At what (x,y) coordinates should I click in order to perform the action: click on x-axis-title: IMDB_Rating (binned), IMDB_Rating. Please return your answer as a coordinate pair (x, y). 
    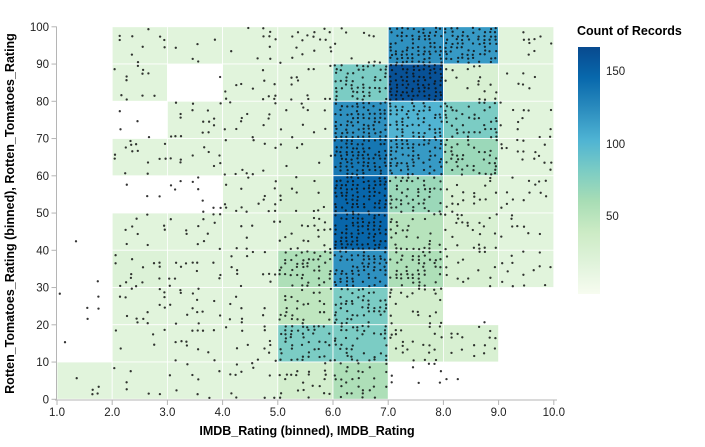
    Looking at the image, I should click on (307, 431).